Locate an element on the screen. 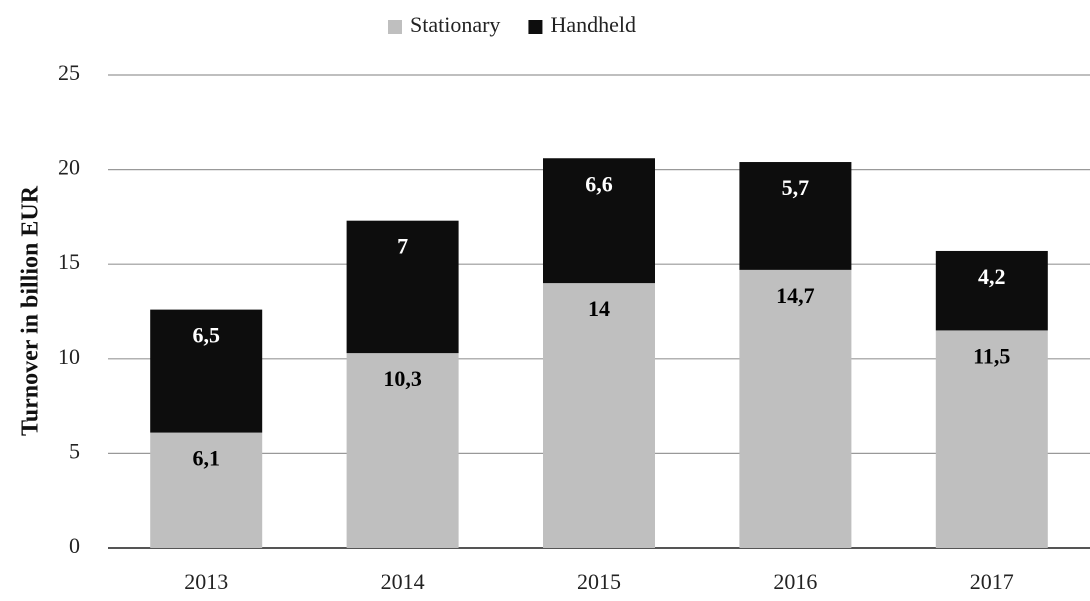 The height and width of the screenshot is (601, 1090). value-label: 6,6 is located at coordinates (599, 183).